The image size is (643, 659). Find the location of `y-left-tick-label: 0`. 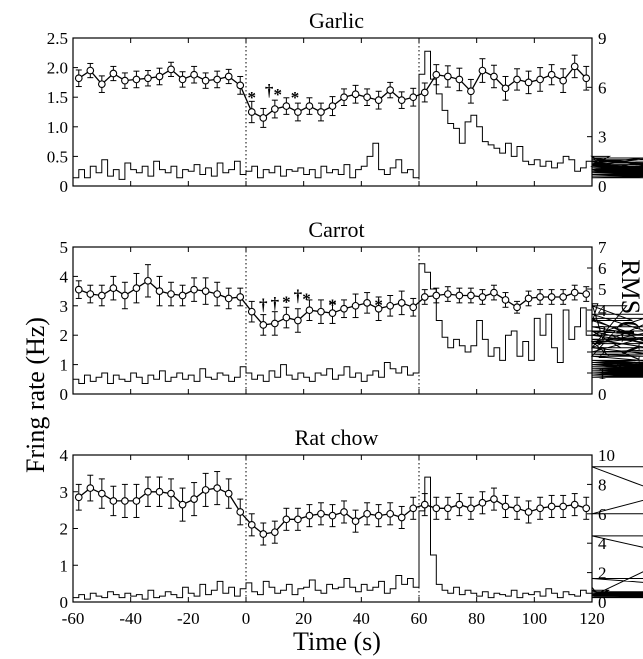

y-left-tick-label: 0 is located at coordinates (64, 394).